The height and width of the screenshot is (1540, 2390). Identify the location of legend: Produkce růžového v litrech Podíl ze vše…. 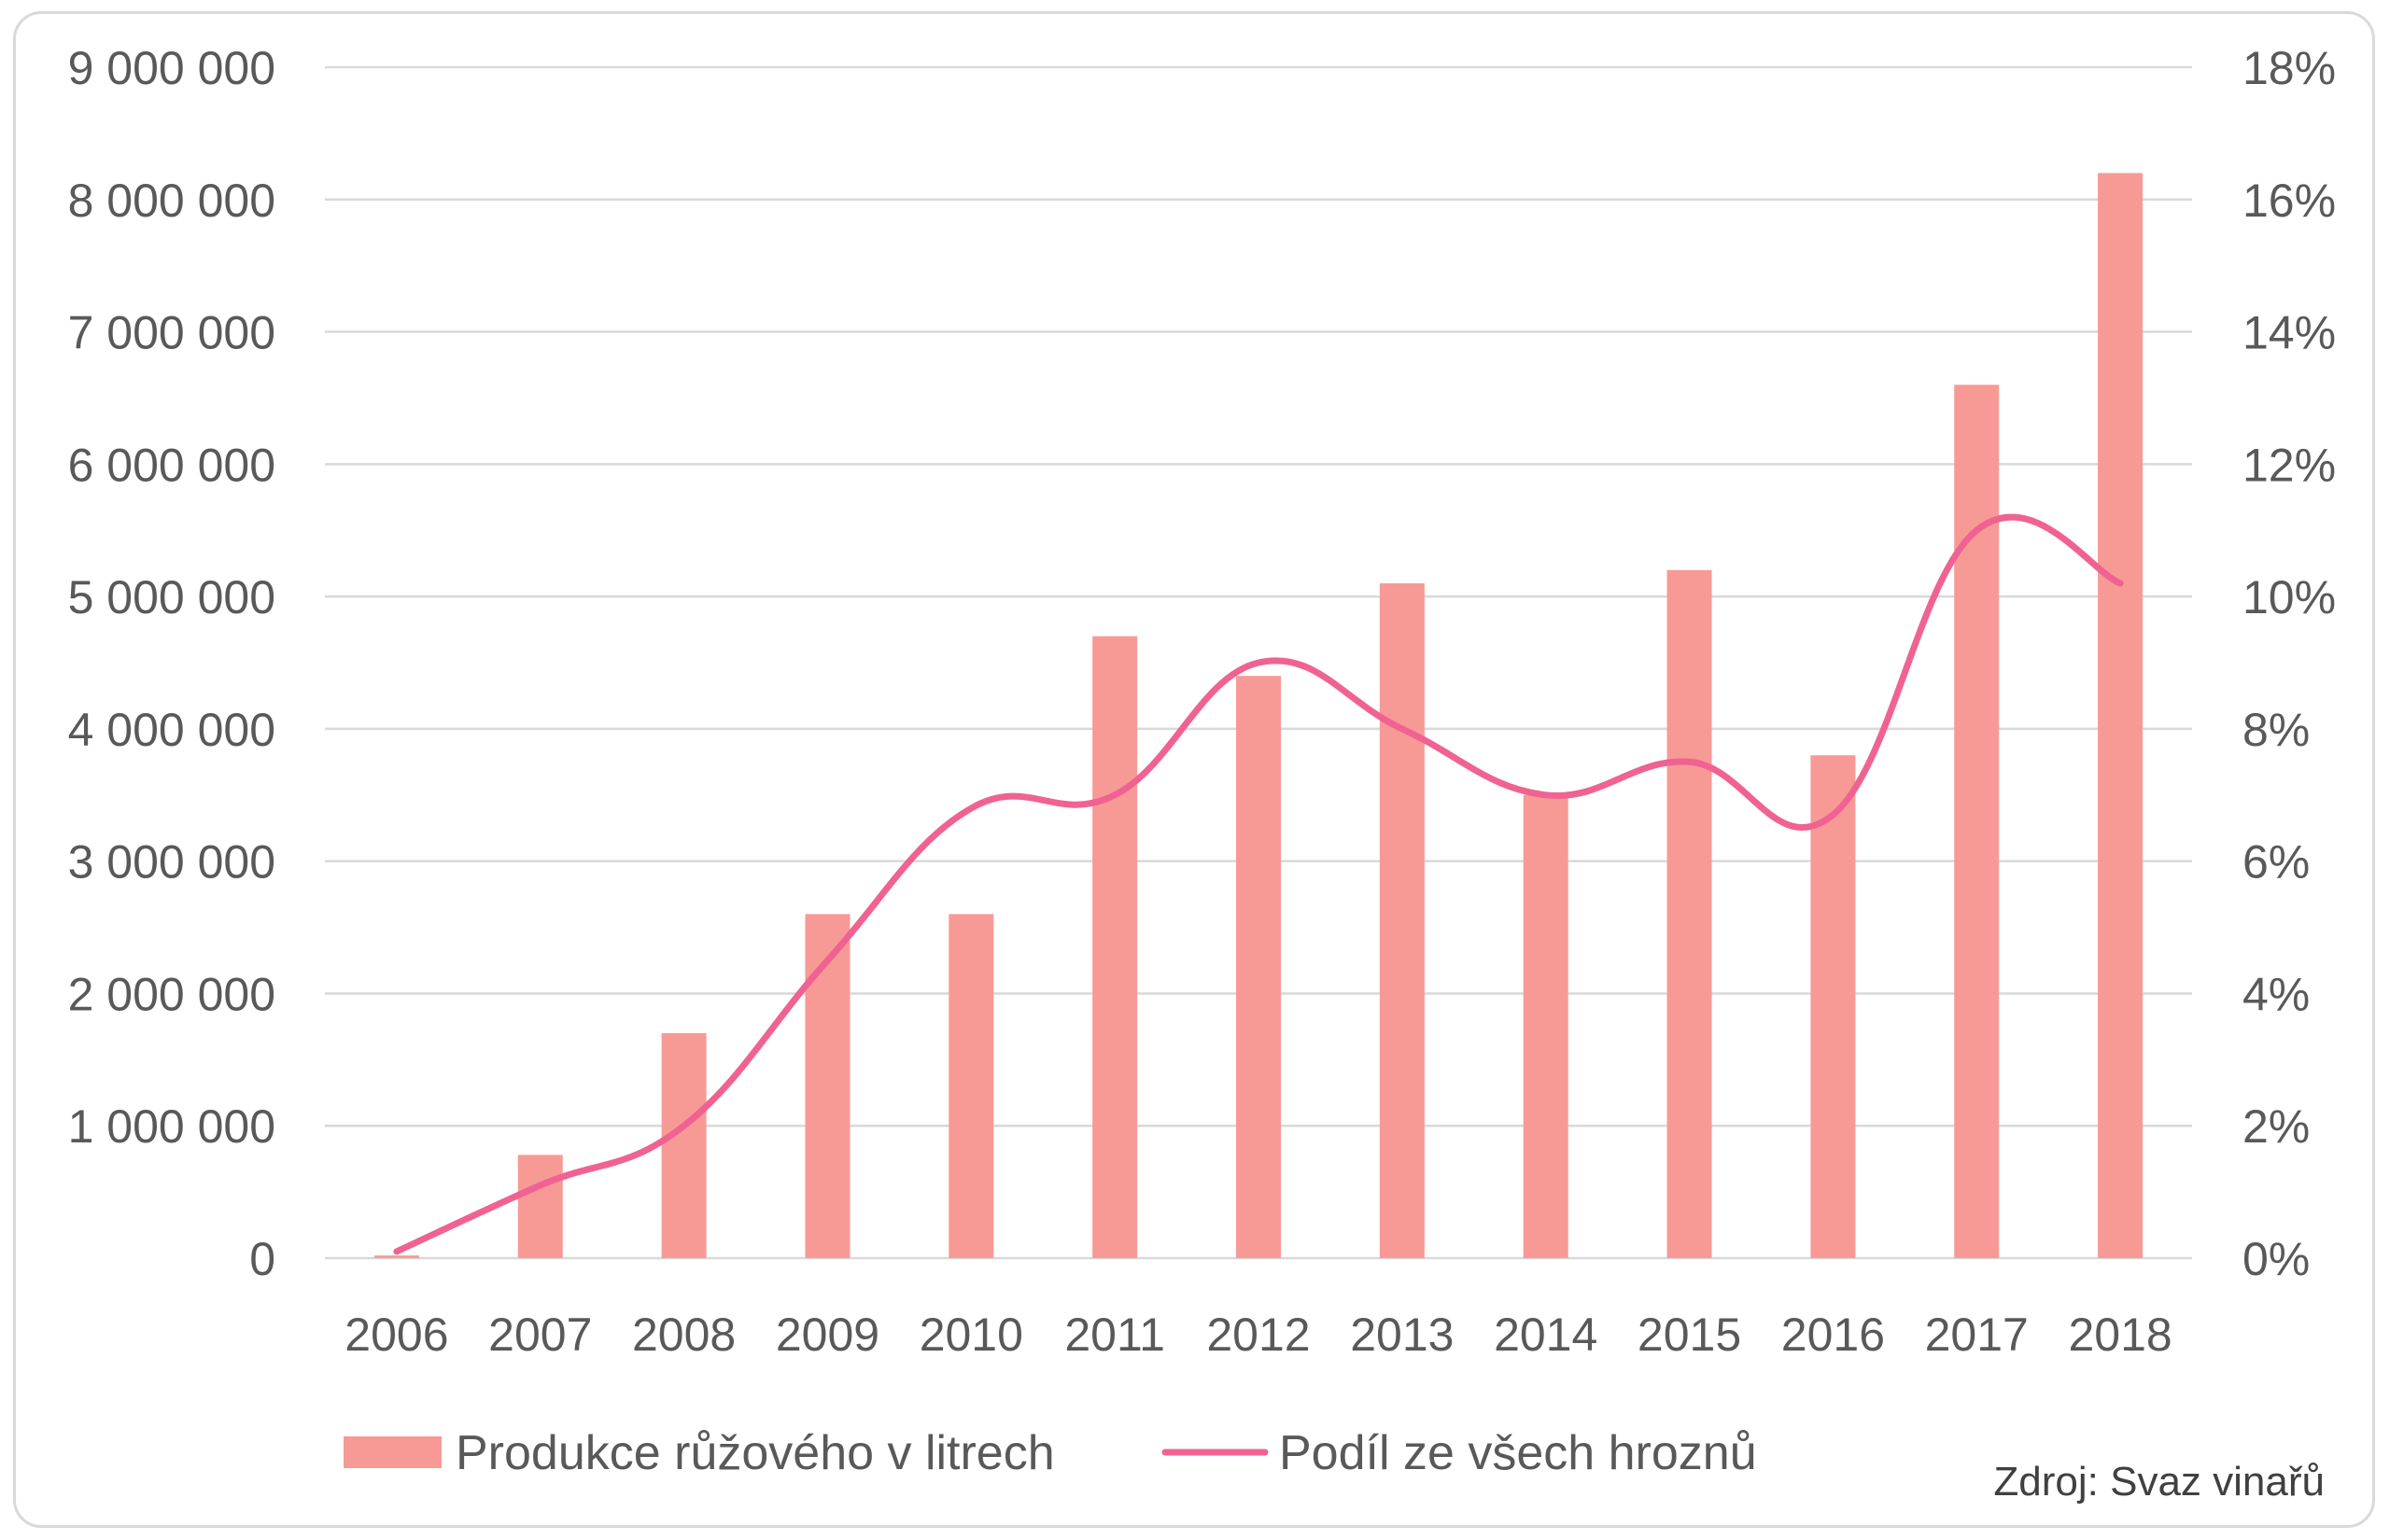
(1050, 1453).